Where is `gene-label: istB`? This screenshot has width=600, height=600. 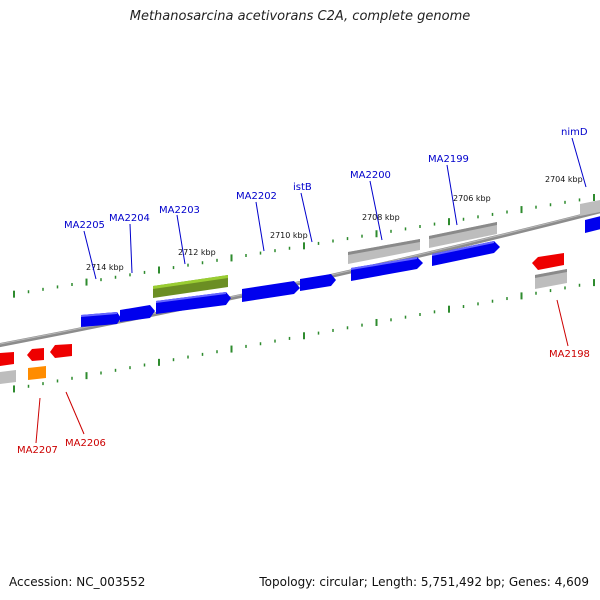 gene-label: istB is located at coordinates (302, 187).